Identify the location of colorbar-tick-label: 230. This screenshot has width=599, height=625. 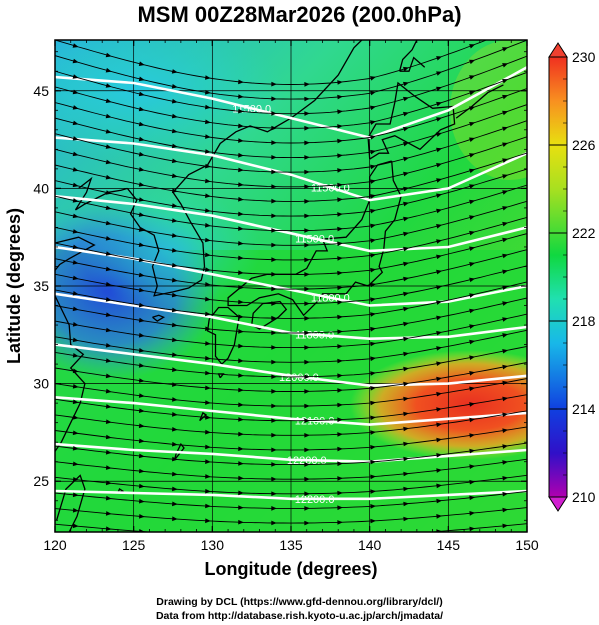
(584, 57).